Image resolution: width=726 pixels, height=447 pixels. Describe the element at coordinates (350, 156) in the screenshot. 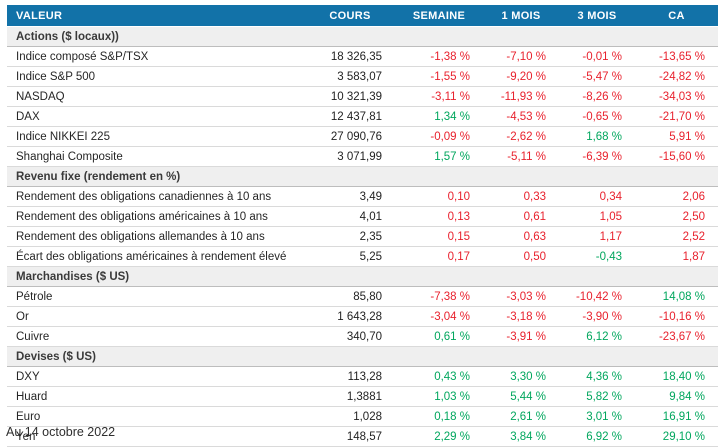

I see `cours-value: 3 071,99` at that location.